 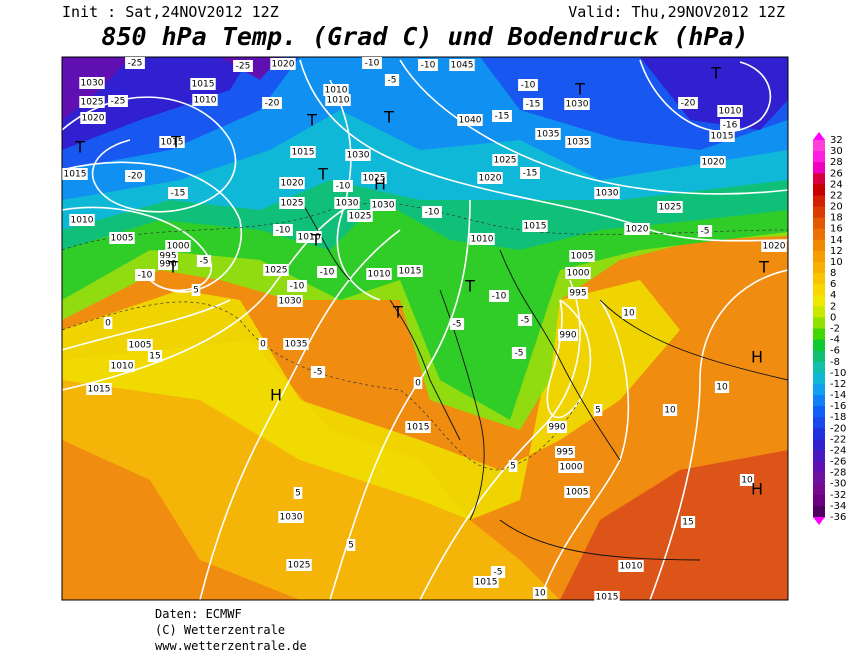 I want to click on isobar-label: 1025, so click(x=276, y=271).